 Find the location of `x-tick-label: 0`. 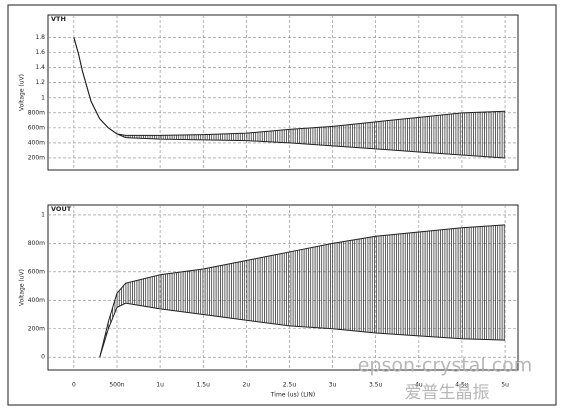

x-tick-label: 0 is located at coordinates (74, 385).